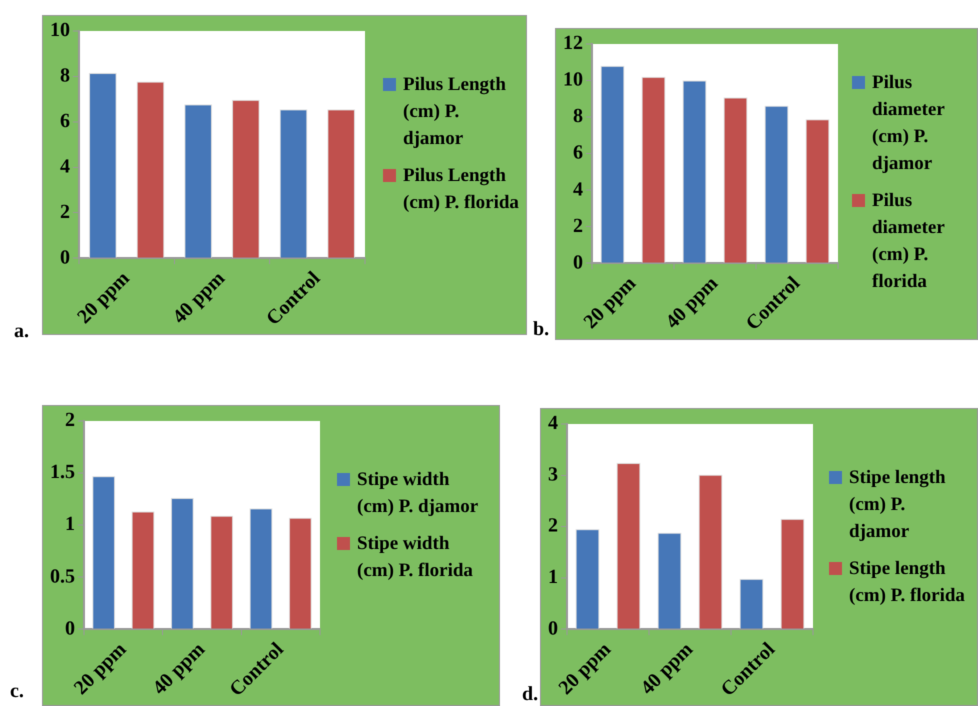 This screenshot has height=706, width=978. I want to click on y-tick-label: 12, so click(573, 43).